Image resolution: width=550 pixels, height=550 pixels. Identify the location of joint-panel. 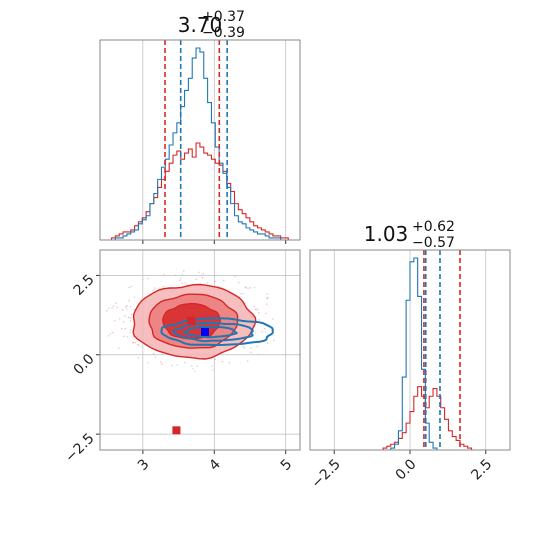
(198, 351).